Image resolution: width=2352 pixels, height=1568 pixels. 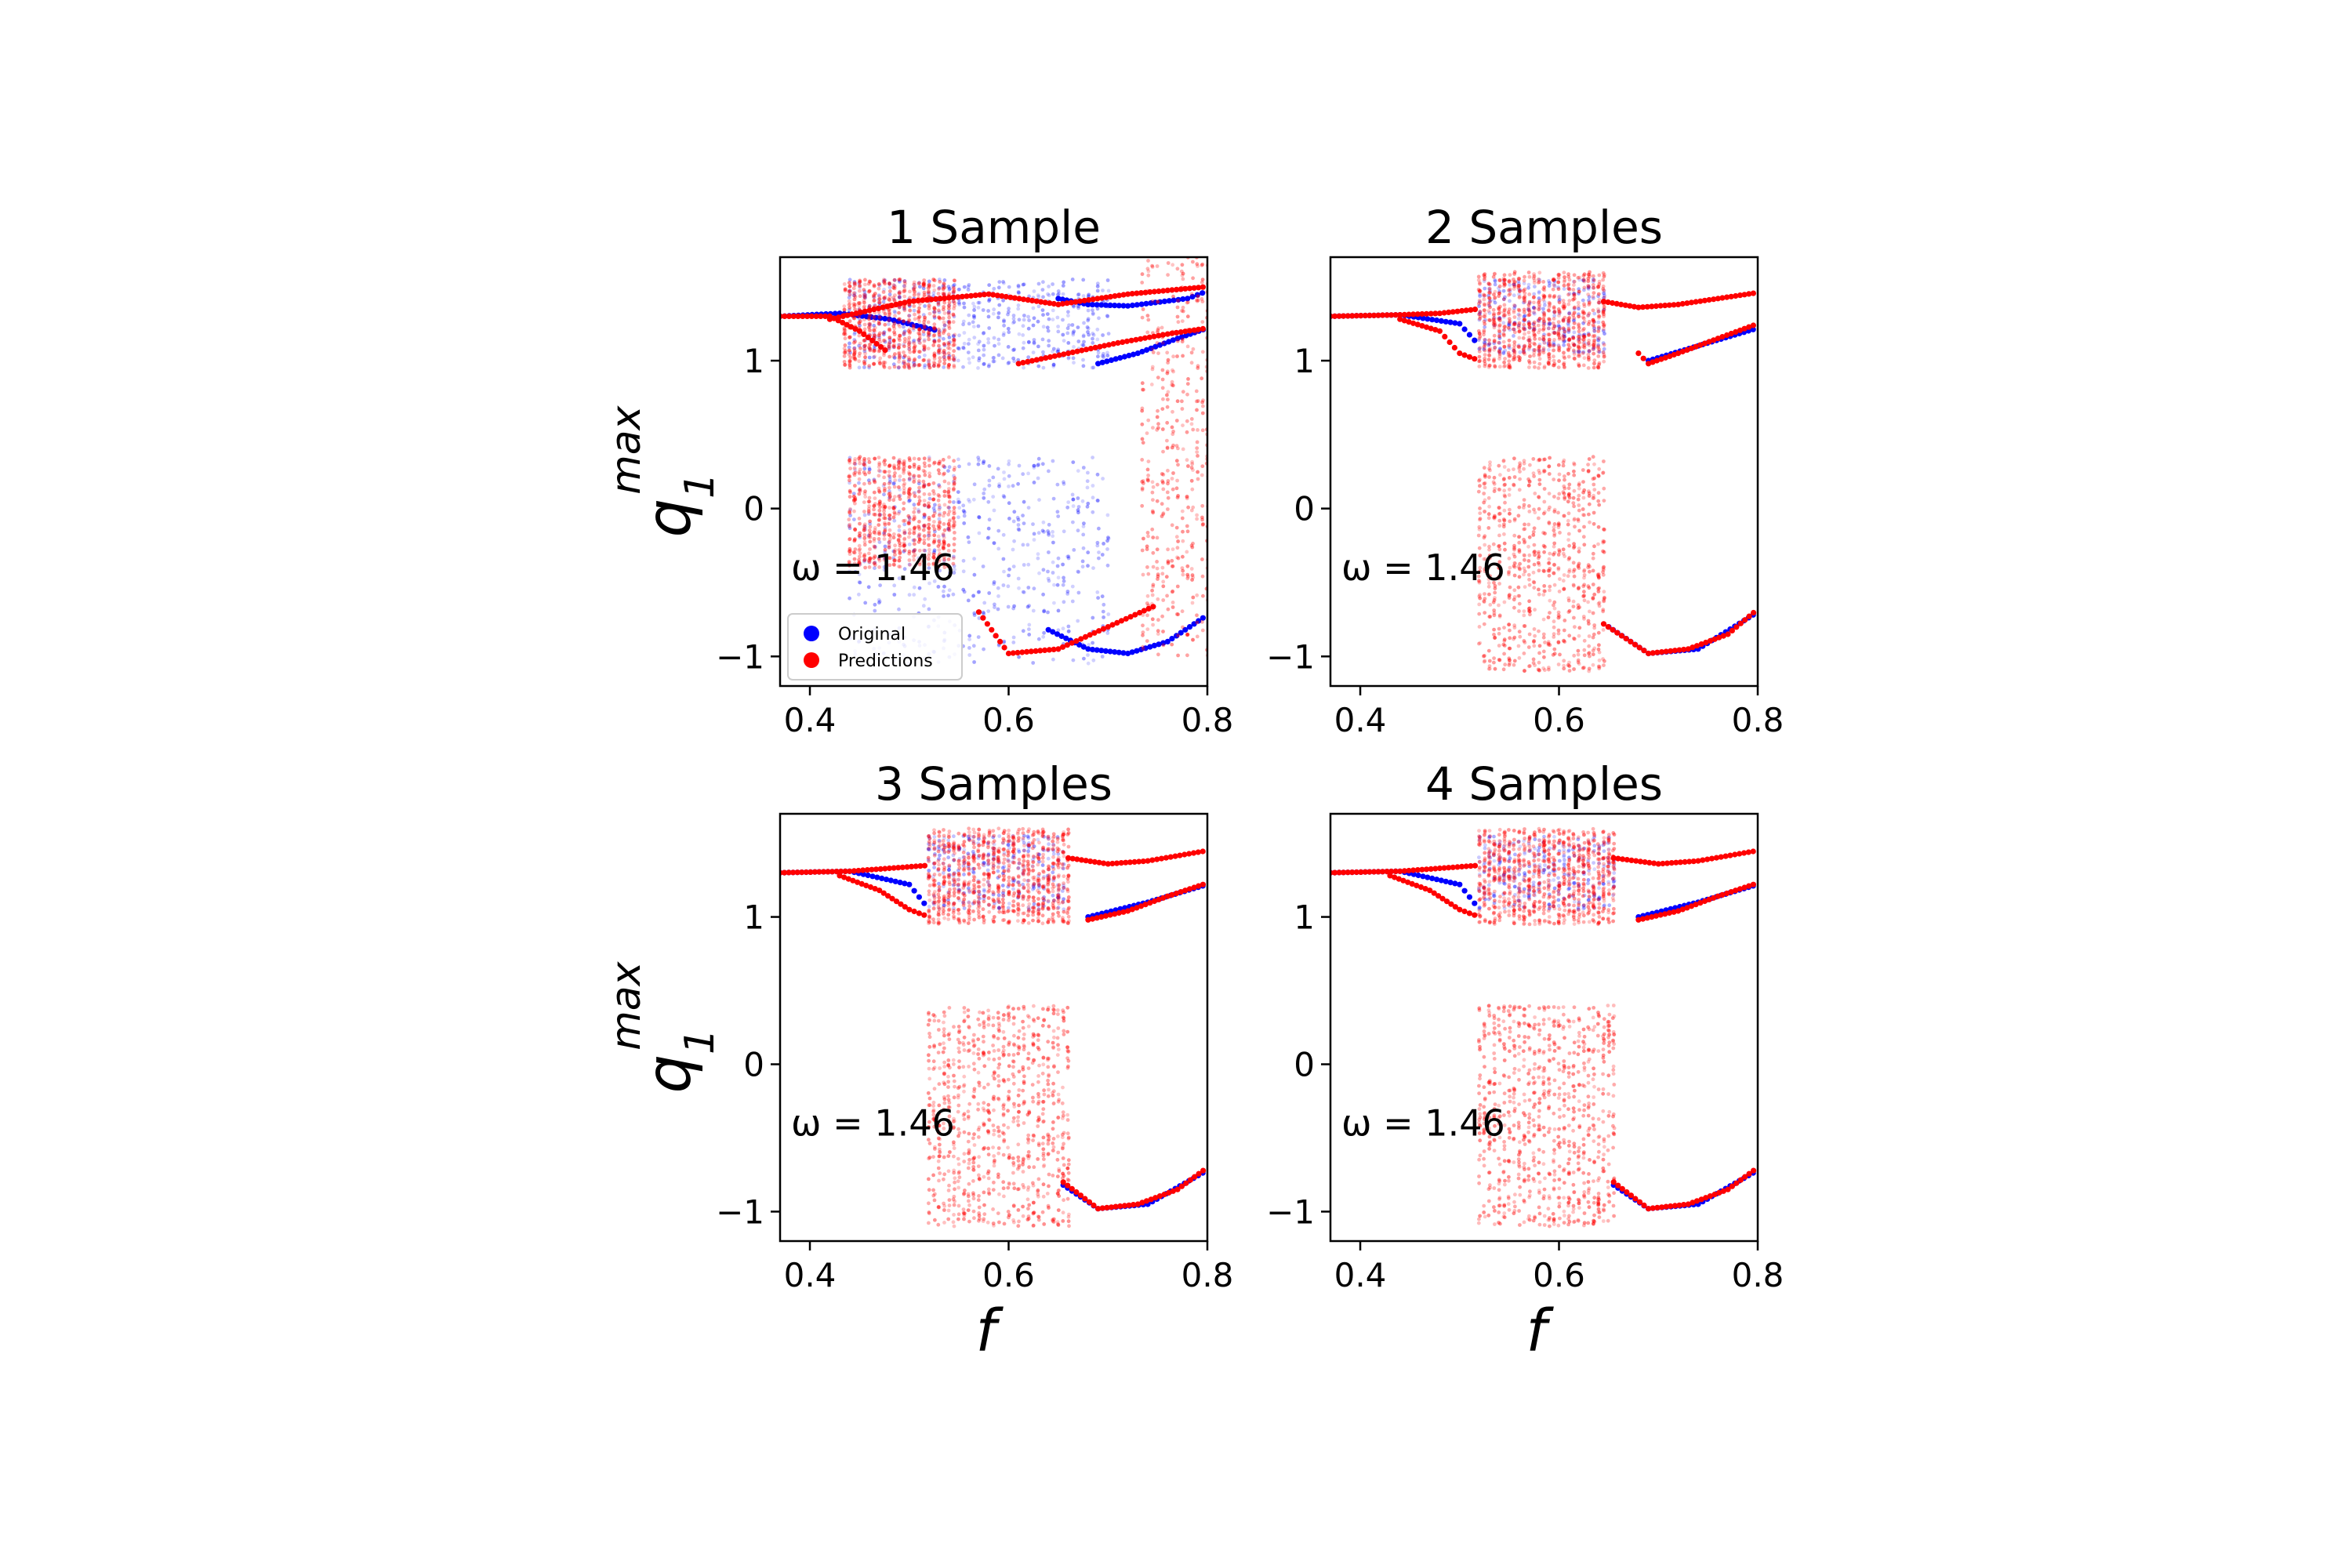 I want to click on panel-title: 1 Sample, so click(x=994, y=228).